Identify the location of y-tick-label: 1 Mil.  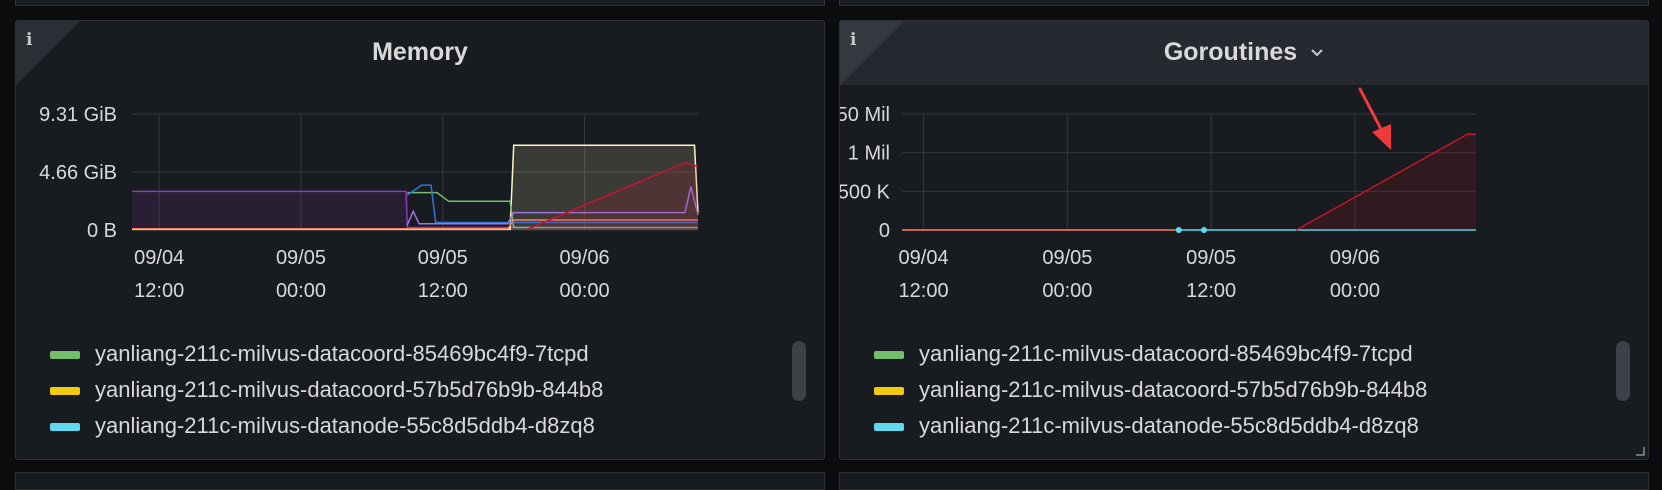
(869, 154).